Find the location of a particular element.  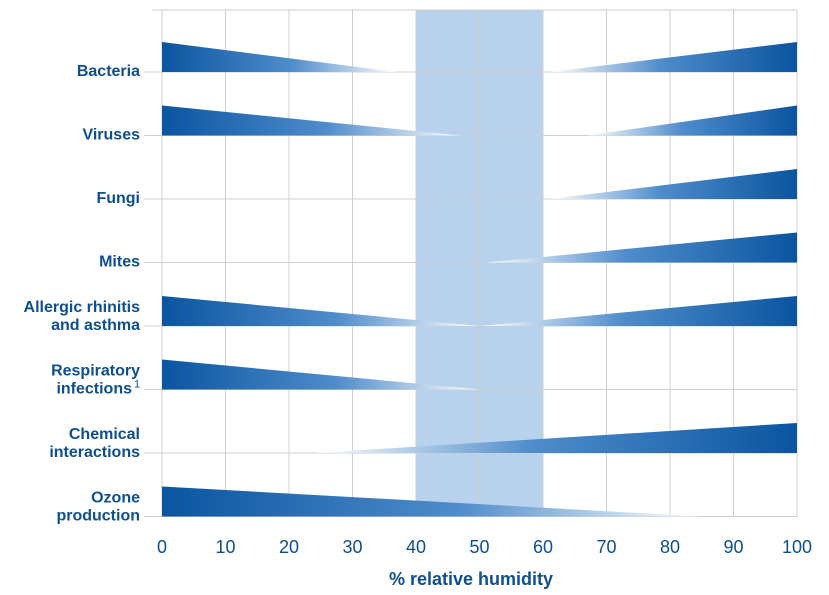

x-tick-label: 10 is located at coordinates (225, 547).